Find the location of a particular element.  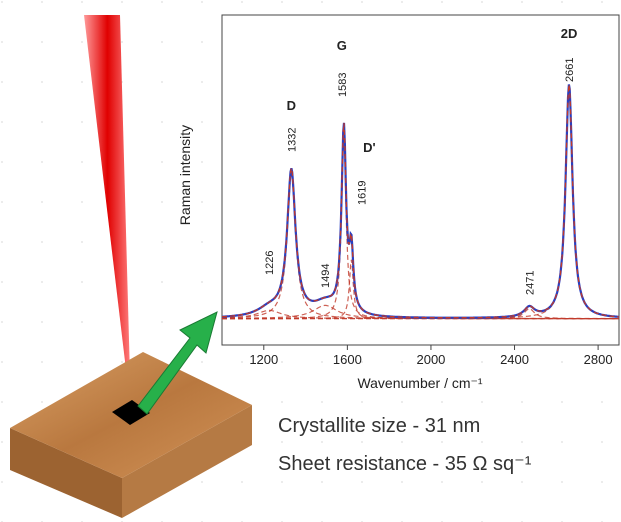

peak-position-label: 1619 is located at coordinates (362, 193).